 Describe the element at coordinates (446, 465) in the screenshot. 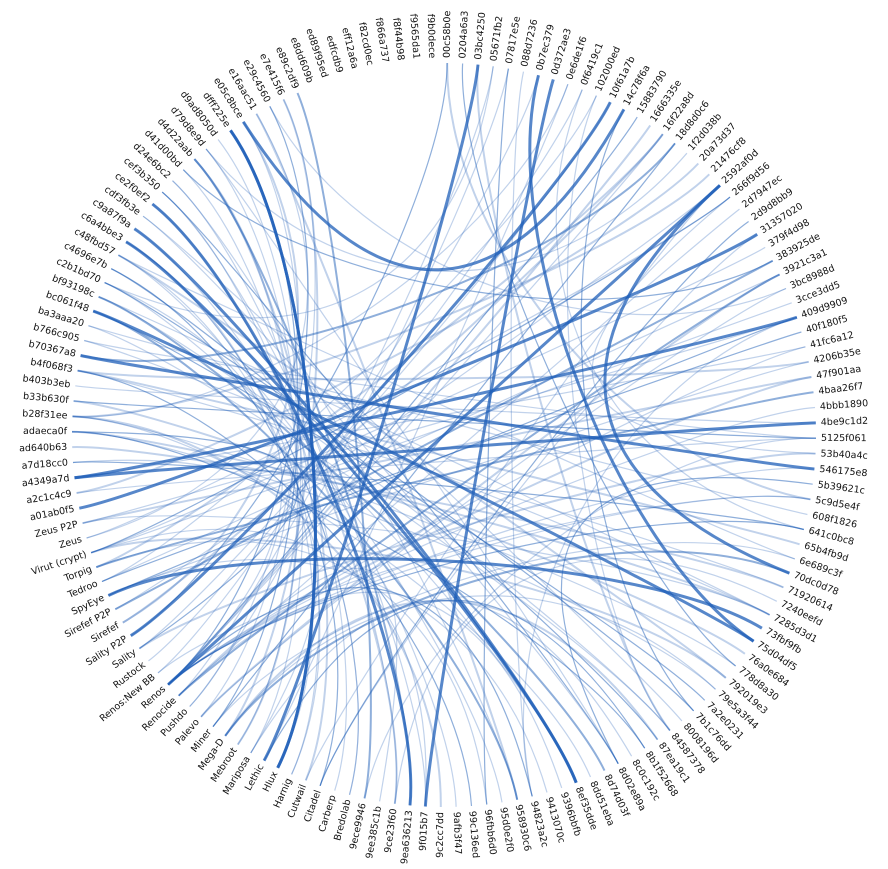

I see `edge-a2c1c4c9-5125f061` at that location.